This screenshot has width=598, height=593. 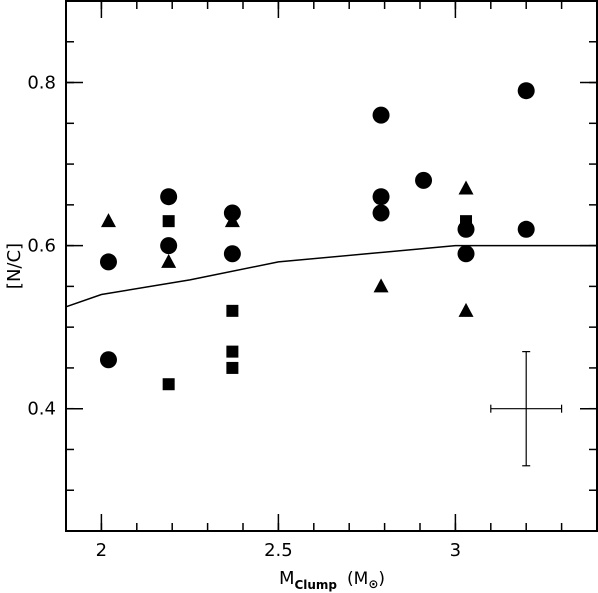 I want to click on x-axis-unit-open: (M, so click(x=357, y=579).